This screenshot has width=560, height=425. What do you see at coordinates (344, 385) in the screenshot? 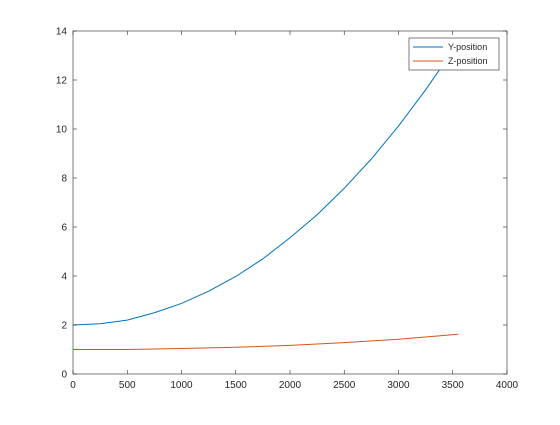
I see `x-tick-label: 2500` at bounding box center [344, 385].